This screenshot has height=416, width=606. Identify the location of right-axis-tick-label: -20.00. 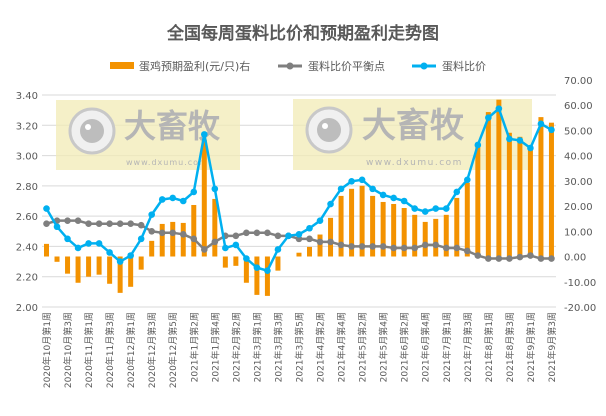
(580, 308).